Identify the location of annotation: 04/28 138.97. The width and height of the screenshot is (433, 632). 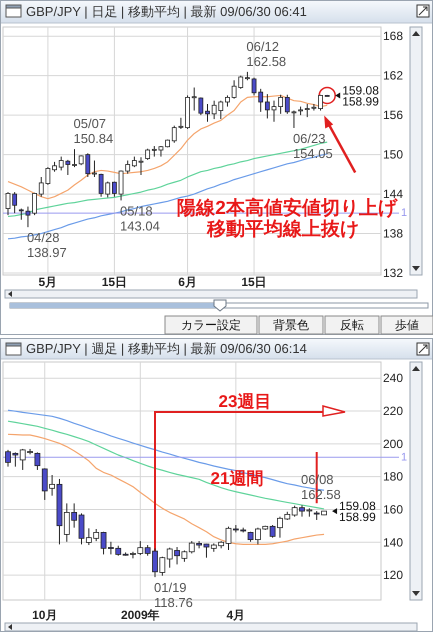
(46, 245).